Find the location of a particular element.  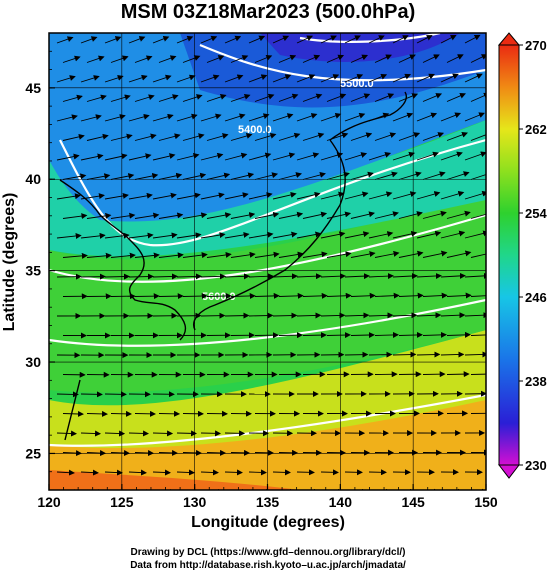

x-axis-label: Longitude (degrees) is located at coordinates (268, 522).